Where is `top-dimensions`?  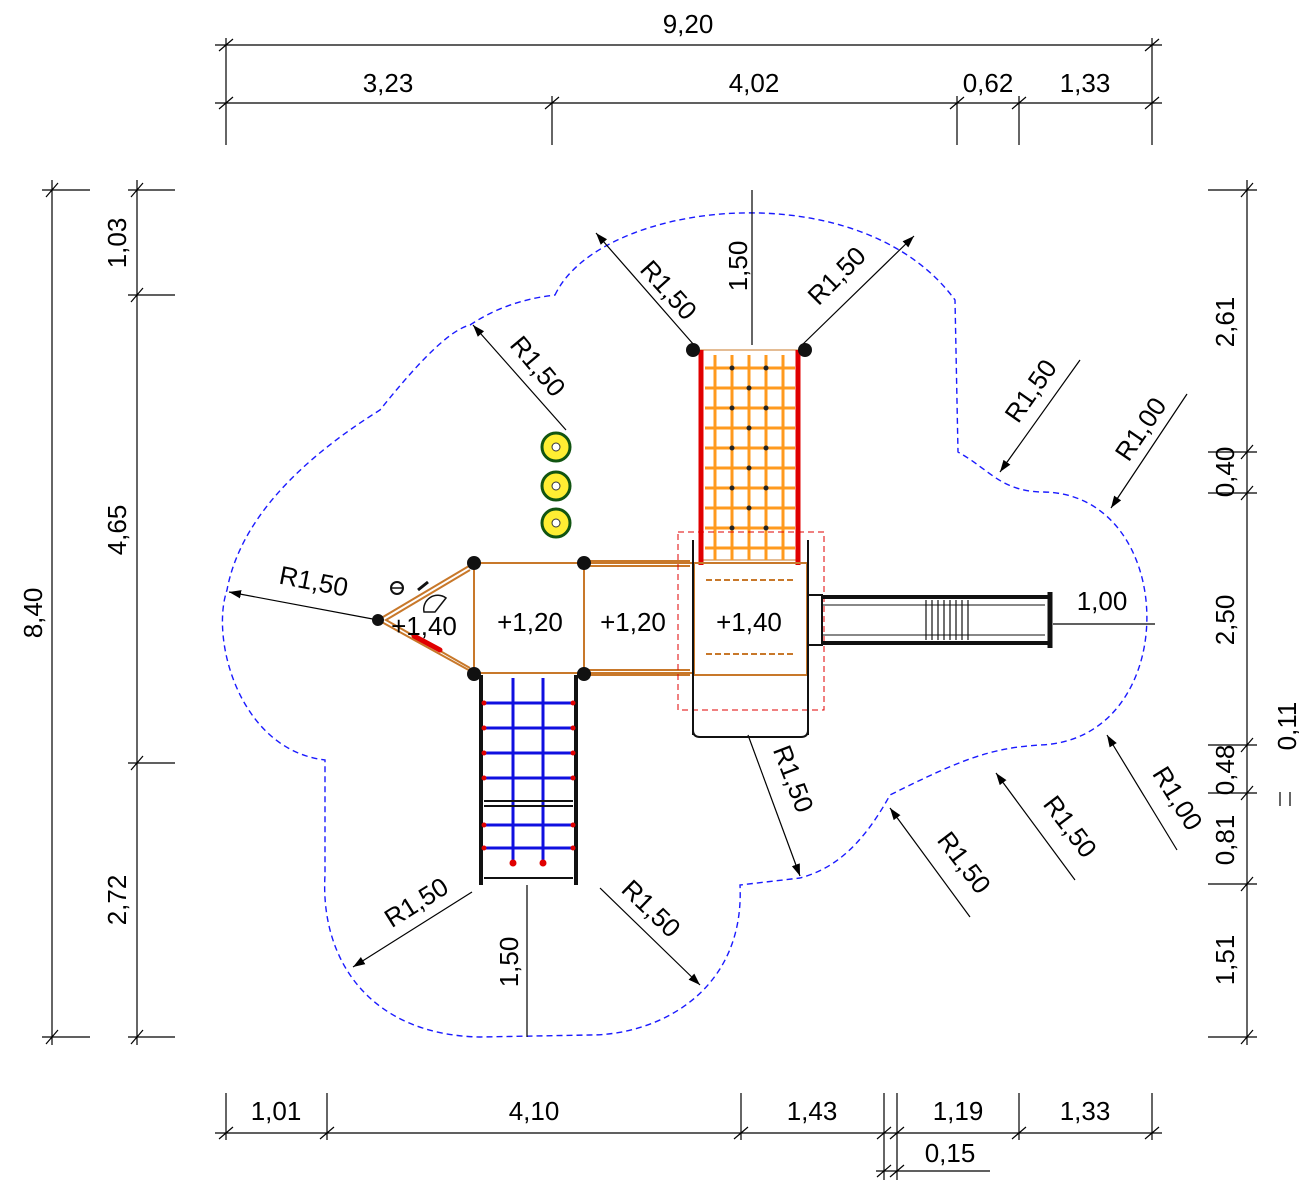
top-dimensions is located at coordinates (688, 91).